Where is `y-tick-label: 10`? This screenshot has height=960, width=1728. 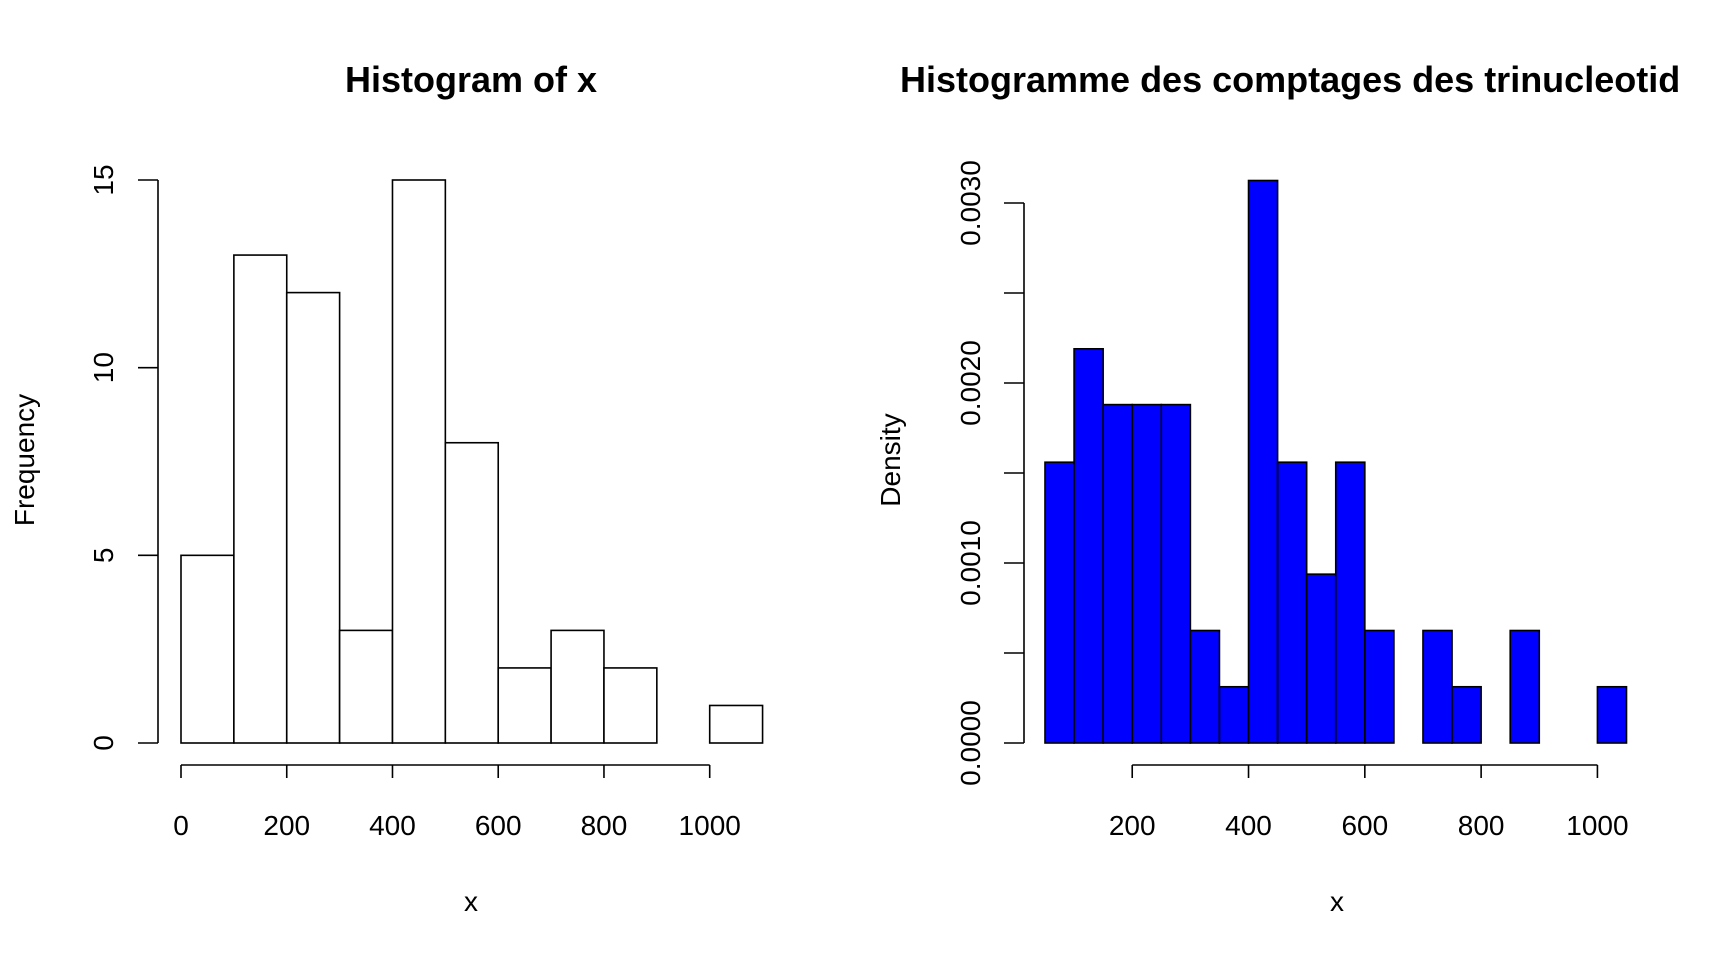
y-tick-label: 10 is located at coordinates (103, 367).